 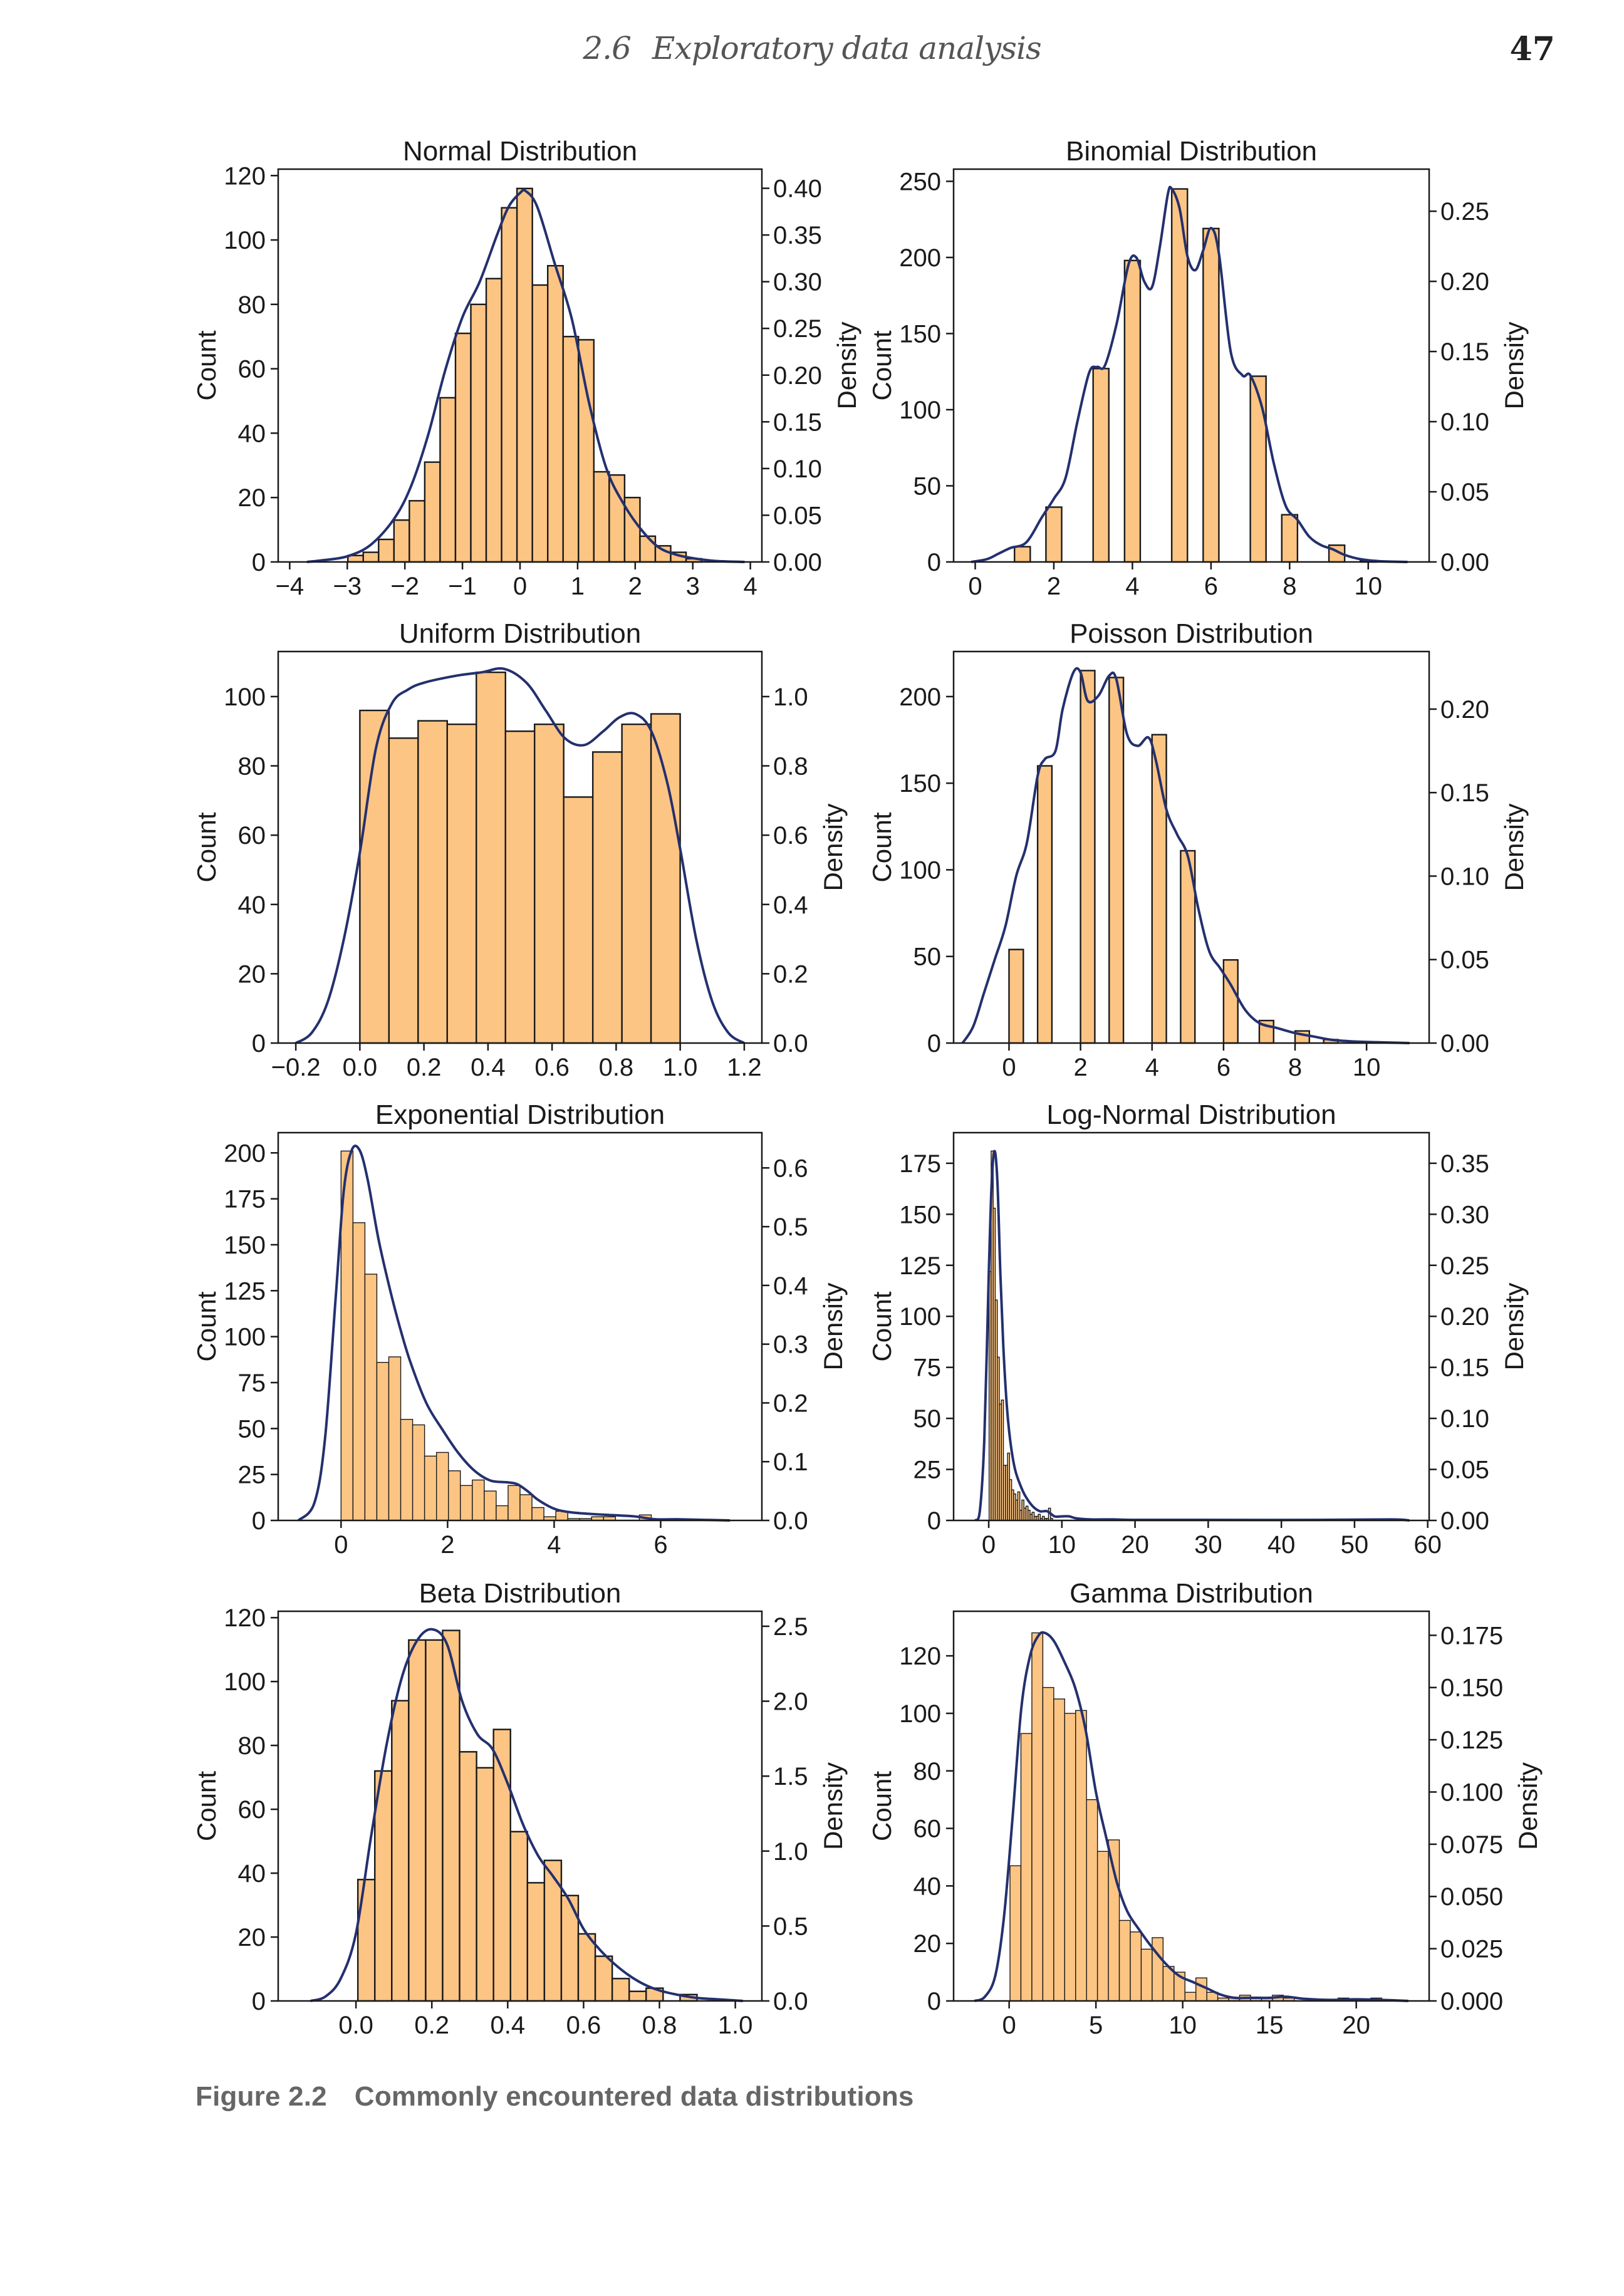 I want to click on x-tick-label: 8, so click(x=1295, y=1067).